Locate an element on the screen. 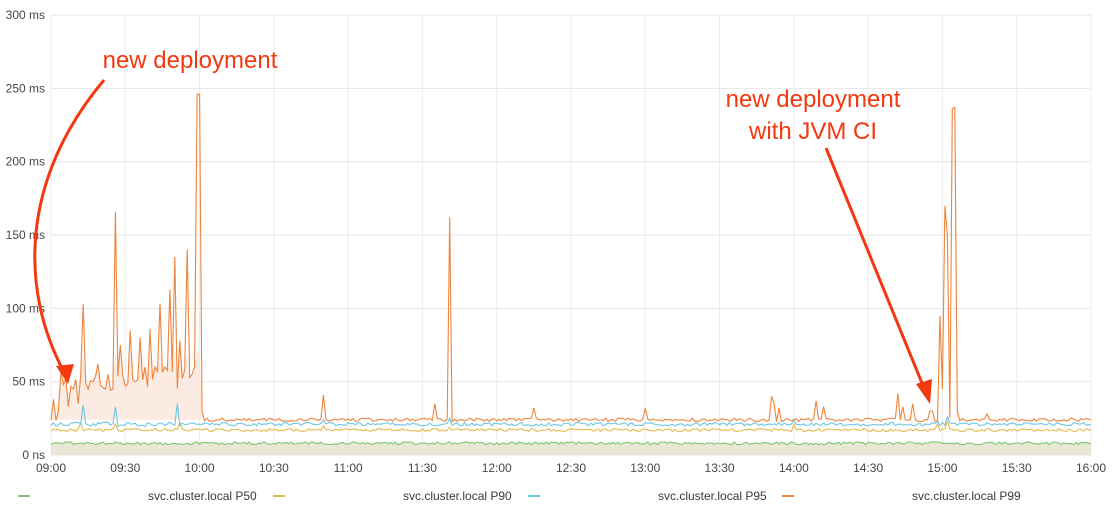 The height and width of the screenshot is (510, 1113). x-tick-label: 13:30 is located at coordinates (720, 468).